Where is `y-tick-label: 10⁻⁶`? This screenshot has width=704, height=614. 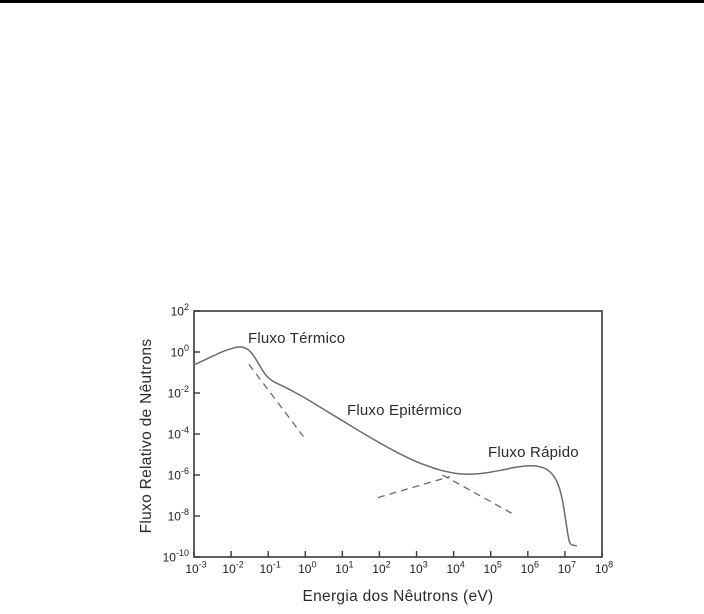
y-tick-label: 10⁻⁶ is located at coordinates (178, 474).